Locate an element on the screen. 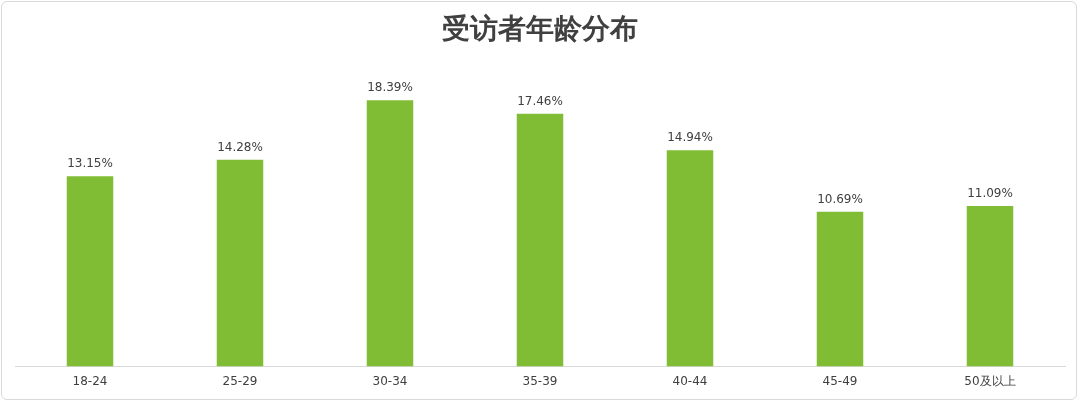  x-tick-label: 45-49 is located at coordinates (840, 380).